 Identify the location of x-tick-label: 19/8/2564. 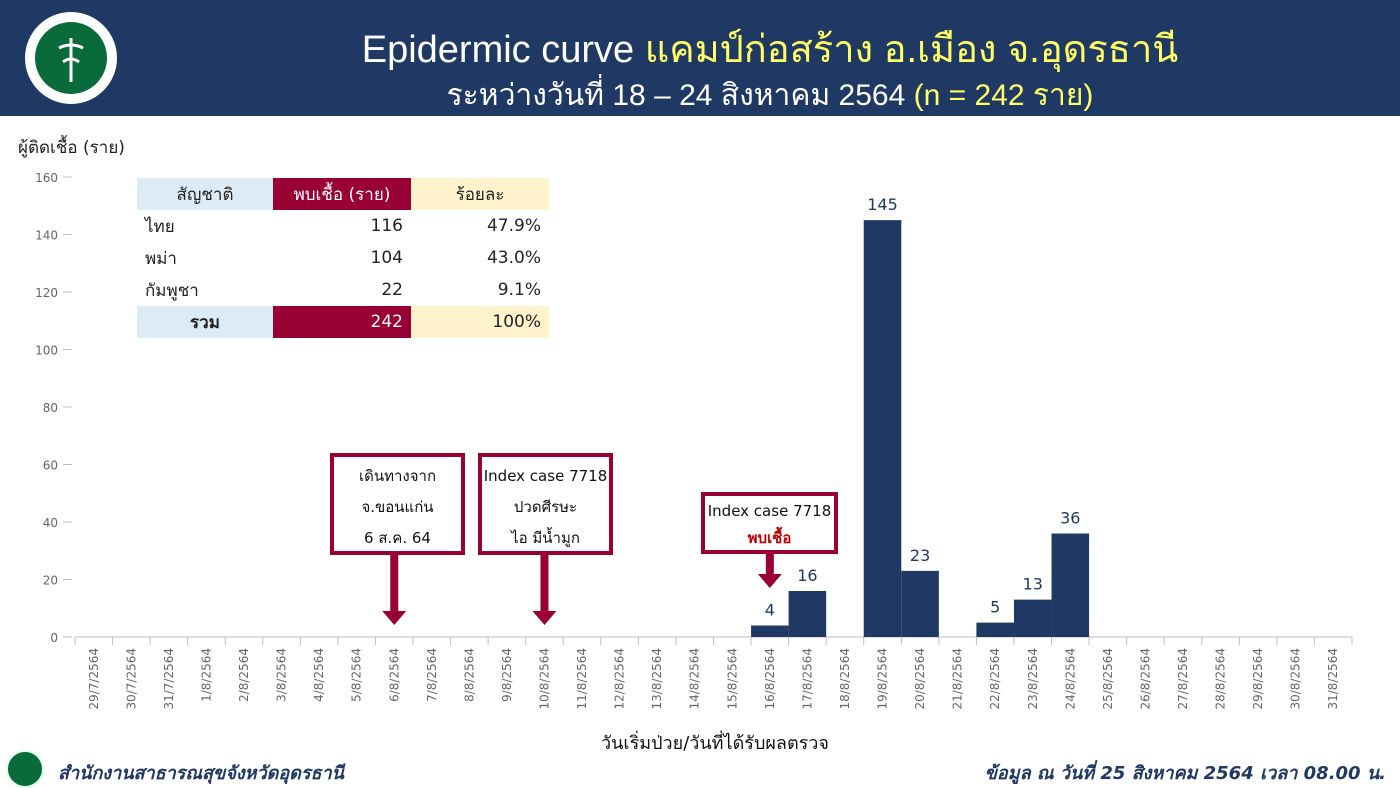
(883, 679).